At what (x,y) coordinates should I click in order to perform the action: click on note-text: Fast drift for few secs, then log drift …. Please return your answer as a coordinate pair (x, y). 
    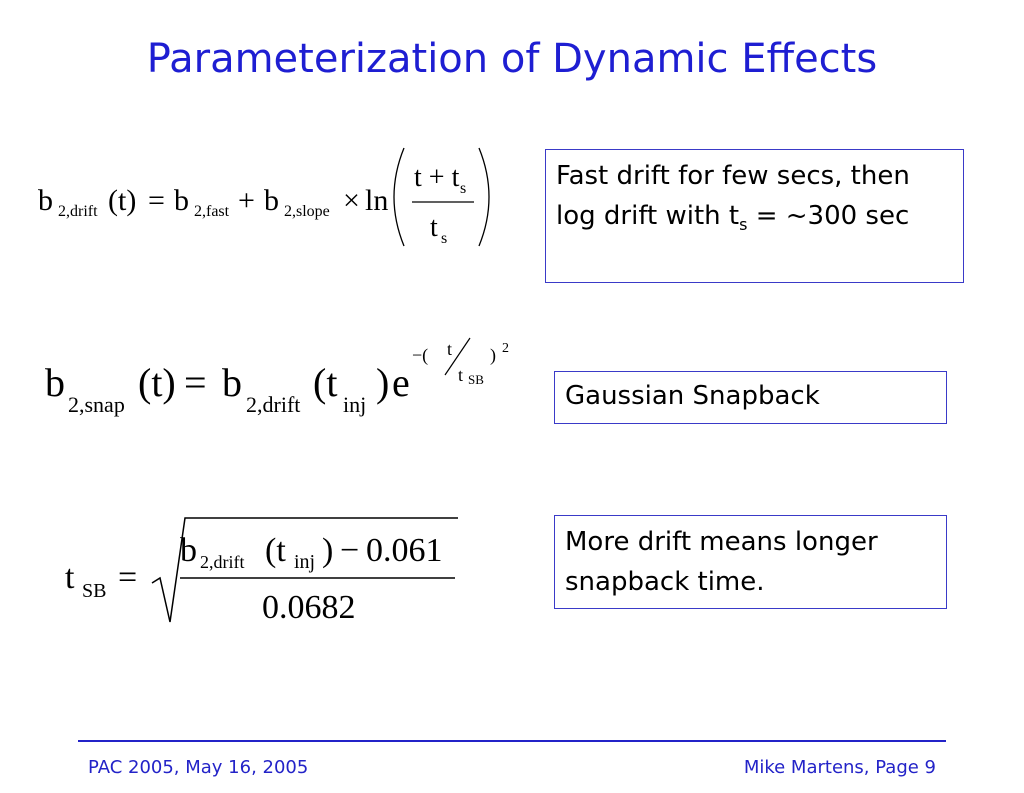
    Looking at the image, I should click on (733, 196).